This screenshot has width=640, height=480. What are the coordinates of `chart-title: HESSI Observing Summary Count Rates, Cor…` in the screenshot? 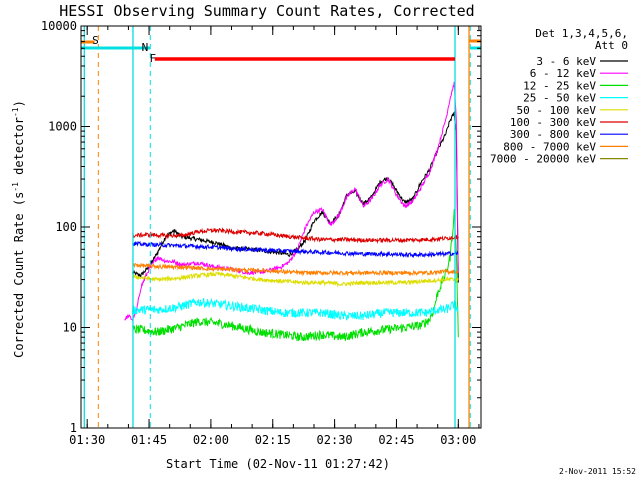 It's located at (266, 11).